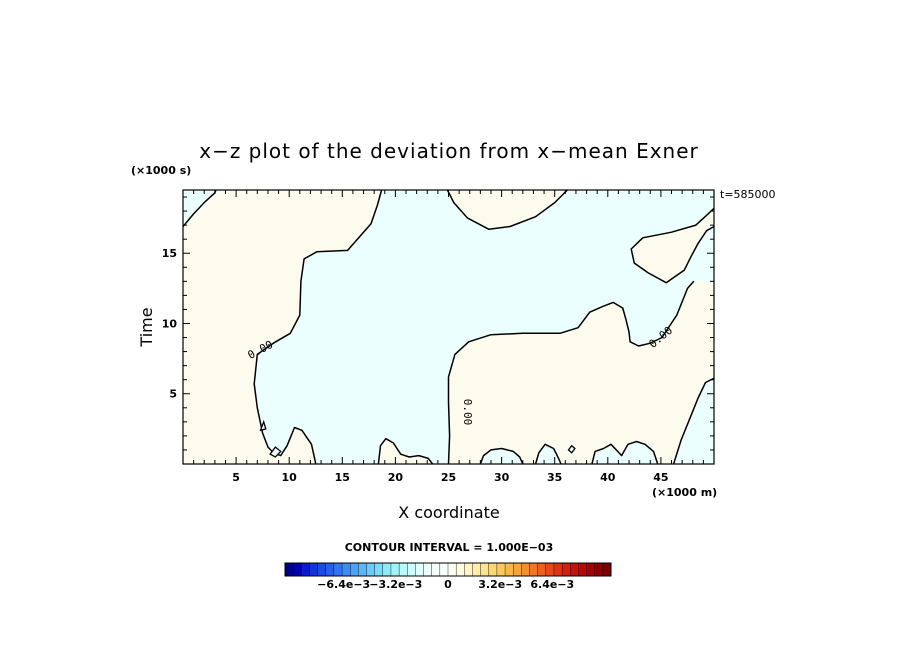 The height and width of the screenshot is (654, 904). Describe the element at coordinates (684, 492) in the screenshot. I see `x-units-label: (×1000 m)` at that location.